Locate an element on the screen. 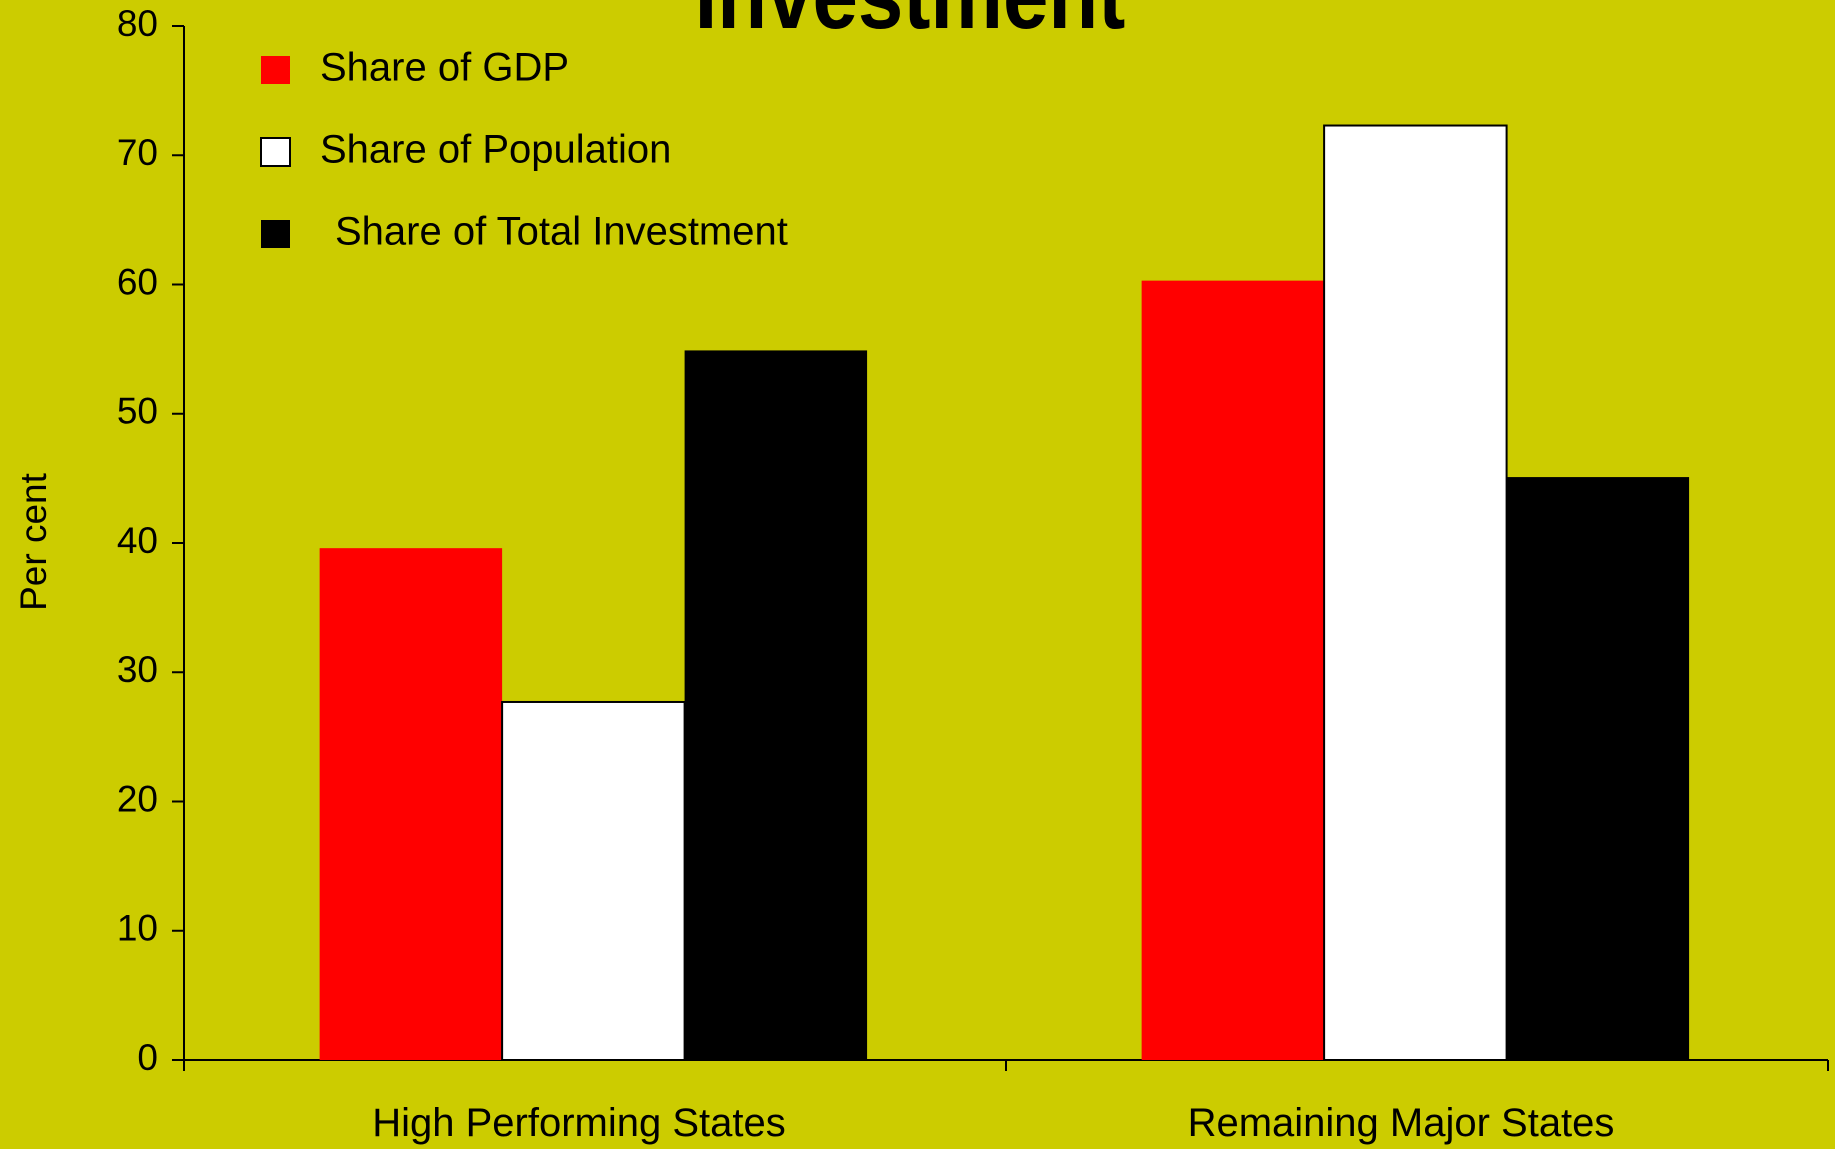  chart-title: Investment is located at coordinates (910, 24).